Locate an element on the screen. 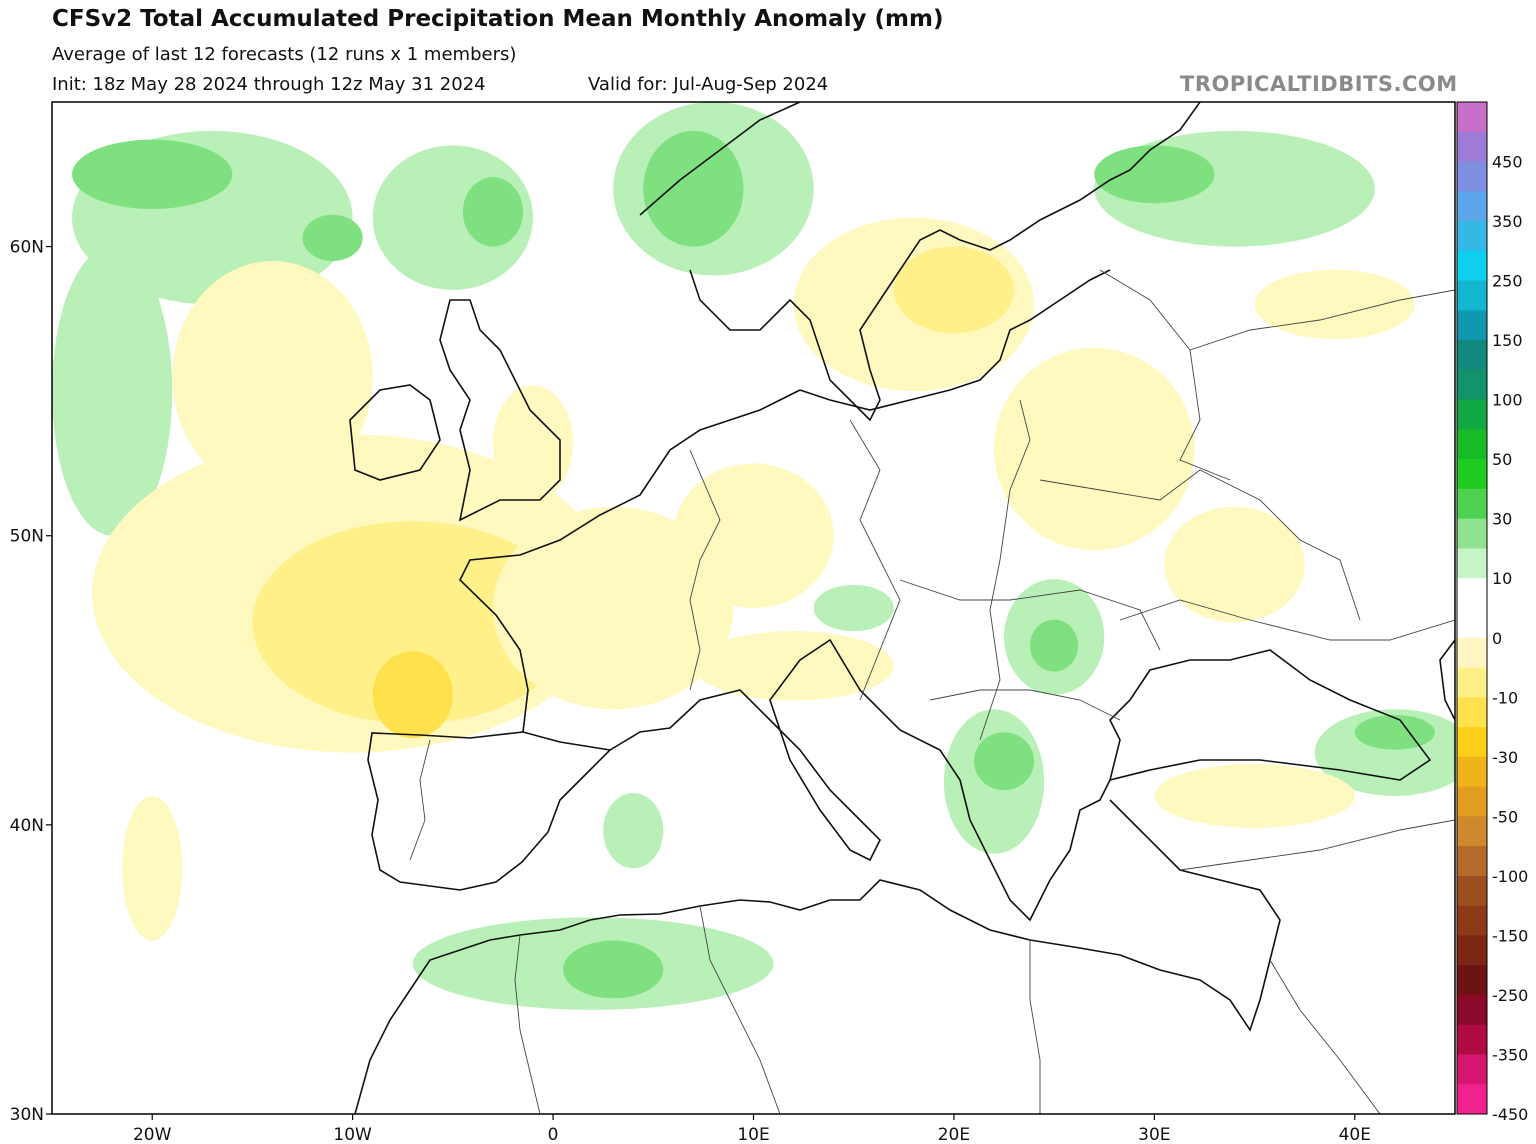  longitude-axis: 20W 10W 0 10E 20E 30E 40E is located at coordinates (752, 1129).